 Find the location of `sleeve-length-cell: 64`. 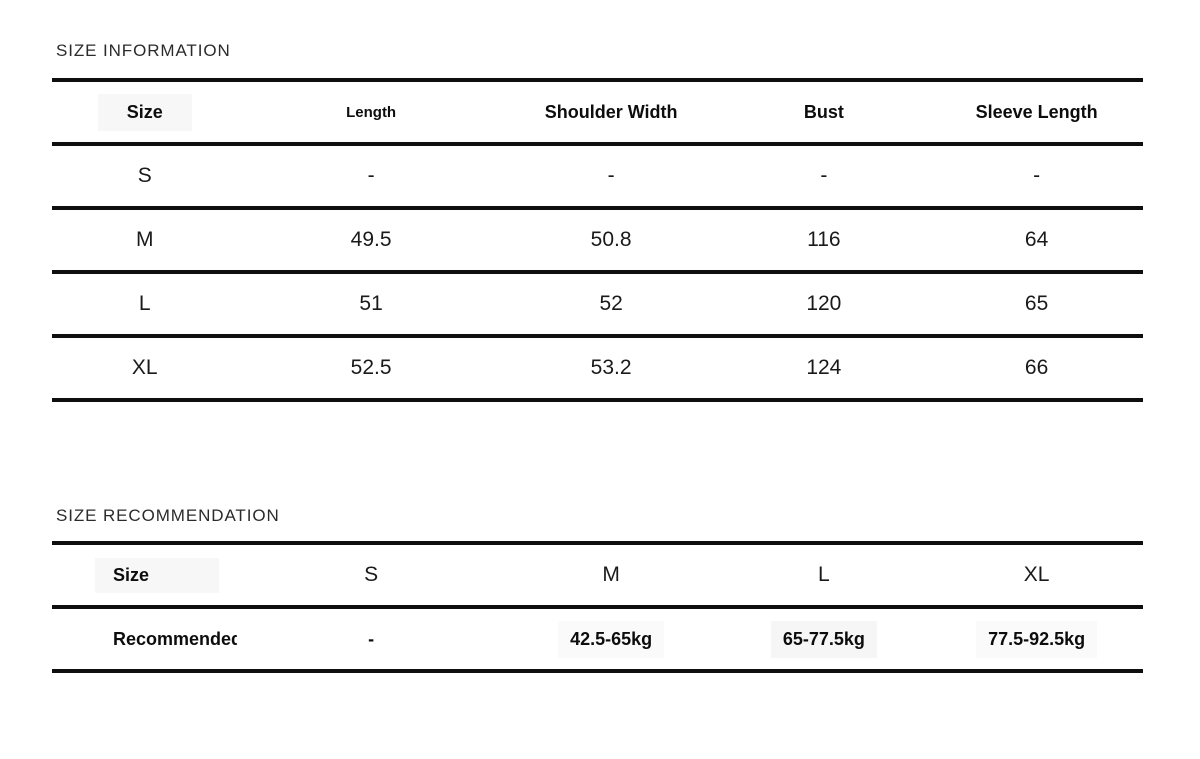

sleeve-length-cell: 64 is located at coordinates (1036, 241).